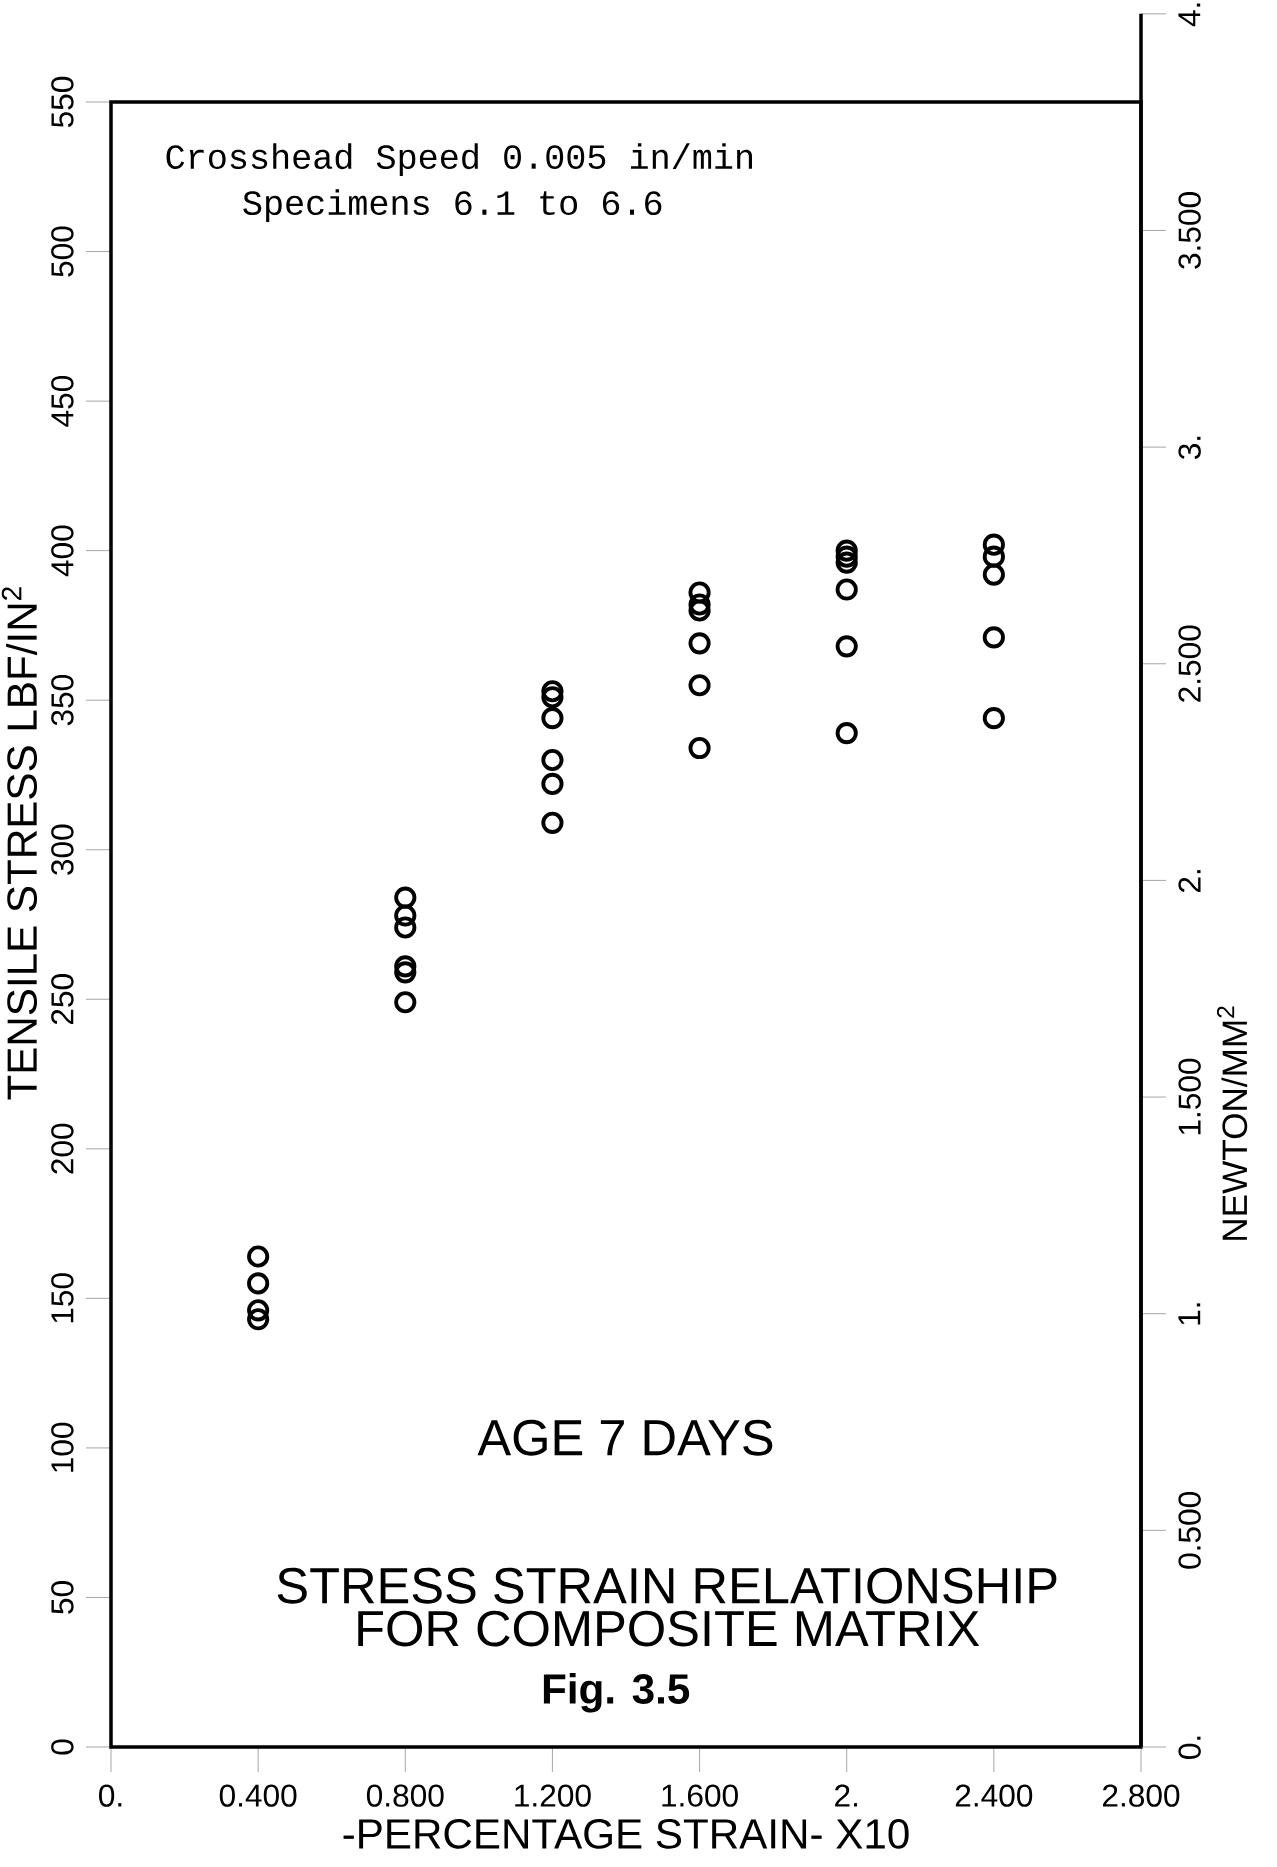 The height and width of the screenshot is (1867, 1277). Describe the element at coordinates (1232, 1123) in the screenshot. I see `y2-axis-title: NEWTON/MM$^{2}$` at that location.